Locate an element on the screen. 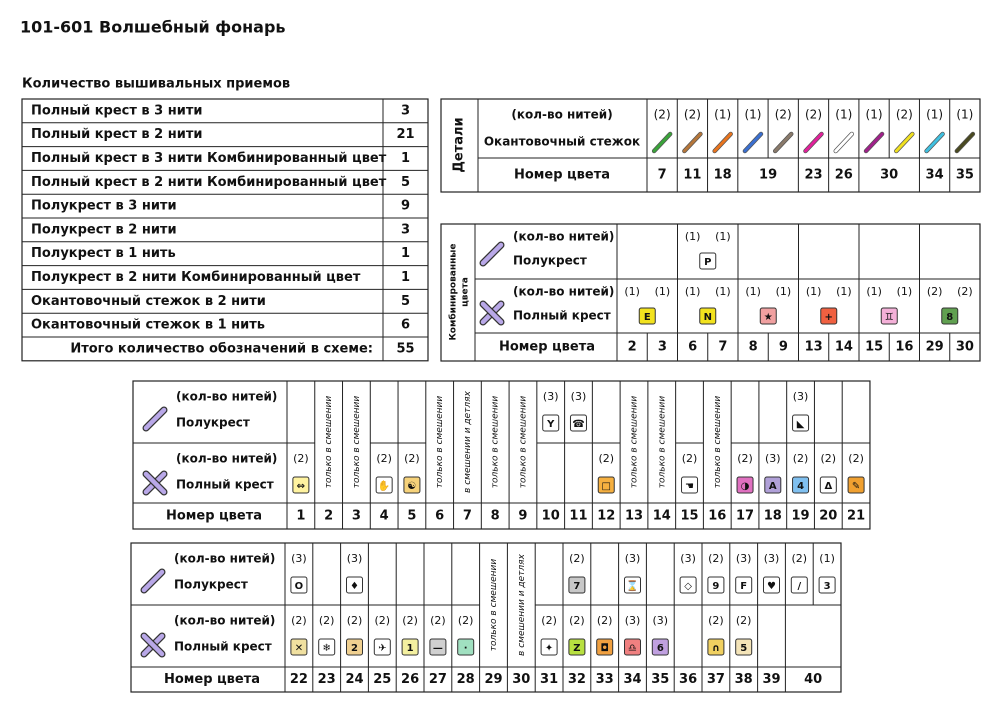 This screenshot has height=712, width=1000. symbol: N is located at coordinates (708, 317).